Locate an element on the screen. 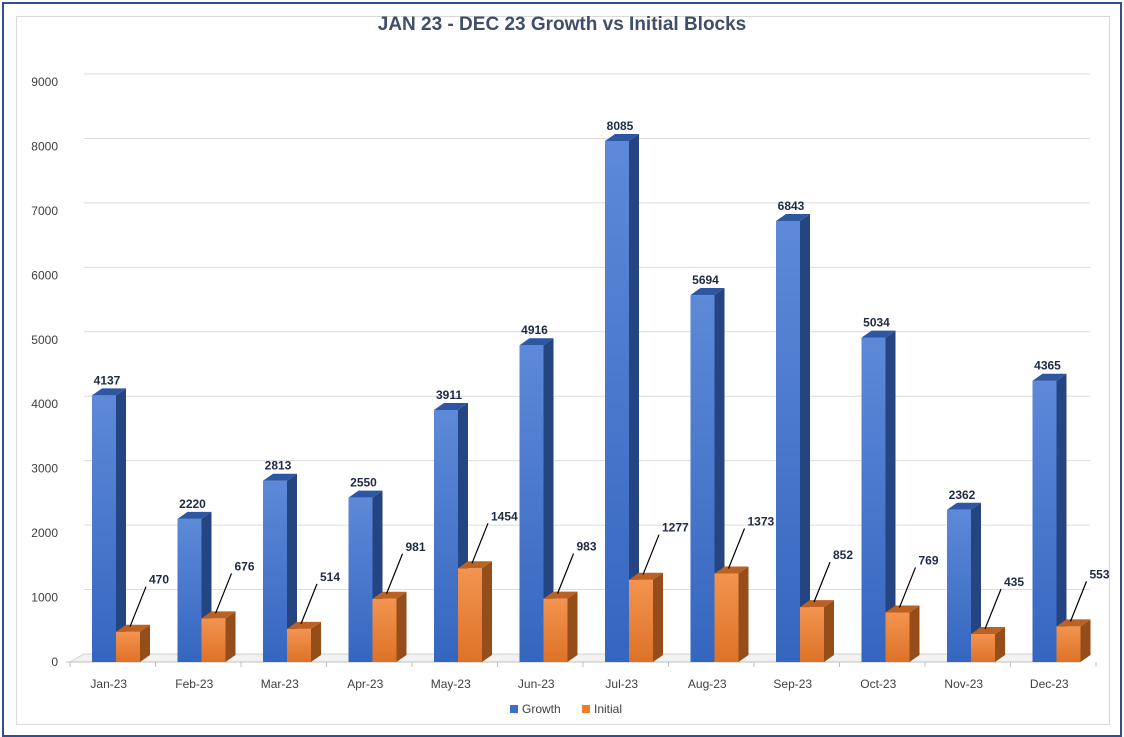 This screenshot has width=1124, height=737. data-label: 5034 is located at coordinates (876, 323).